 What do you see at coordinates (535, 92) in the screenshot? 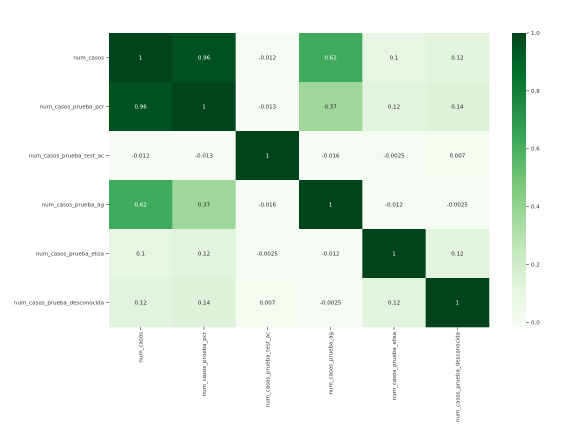
I see `colorbar-tick-label: 0.8` at bounding box center [535, 92].